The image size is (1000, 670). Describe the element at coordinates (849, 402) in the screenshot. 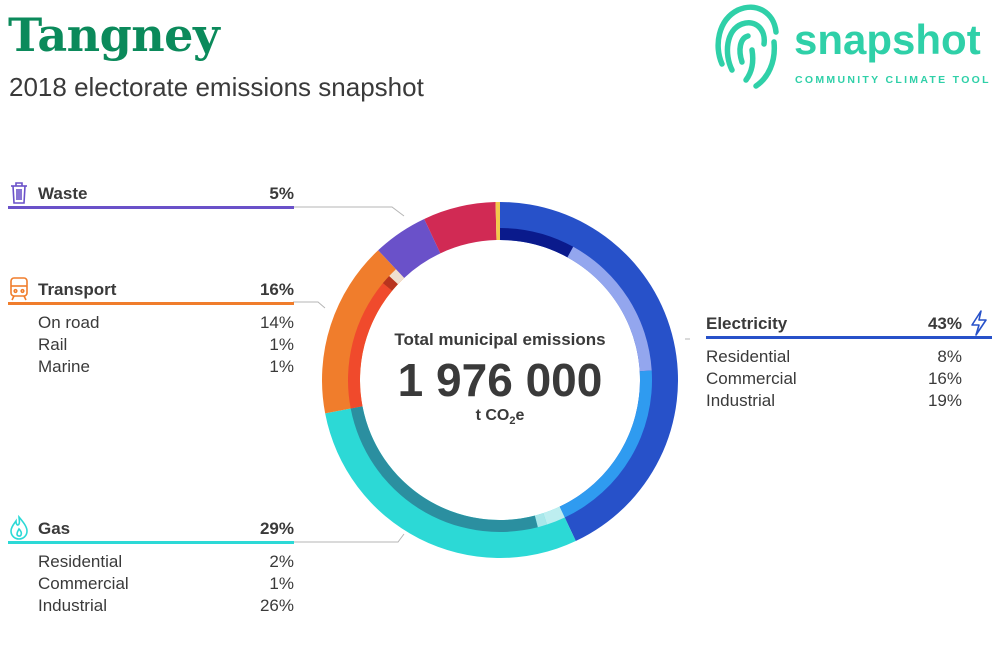

I see `electricity-row-industrial: Industrial 19%` at that location.